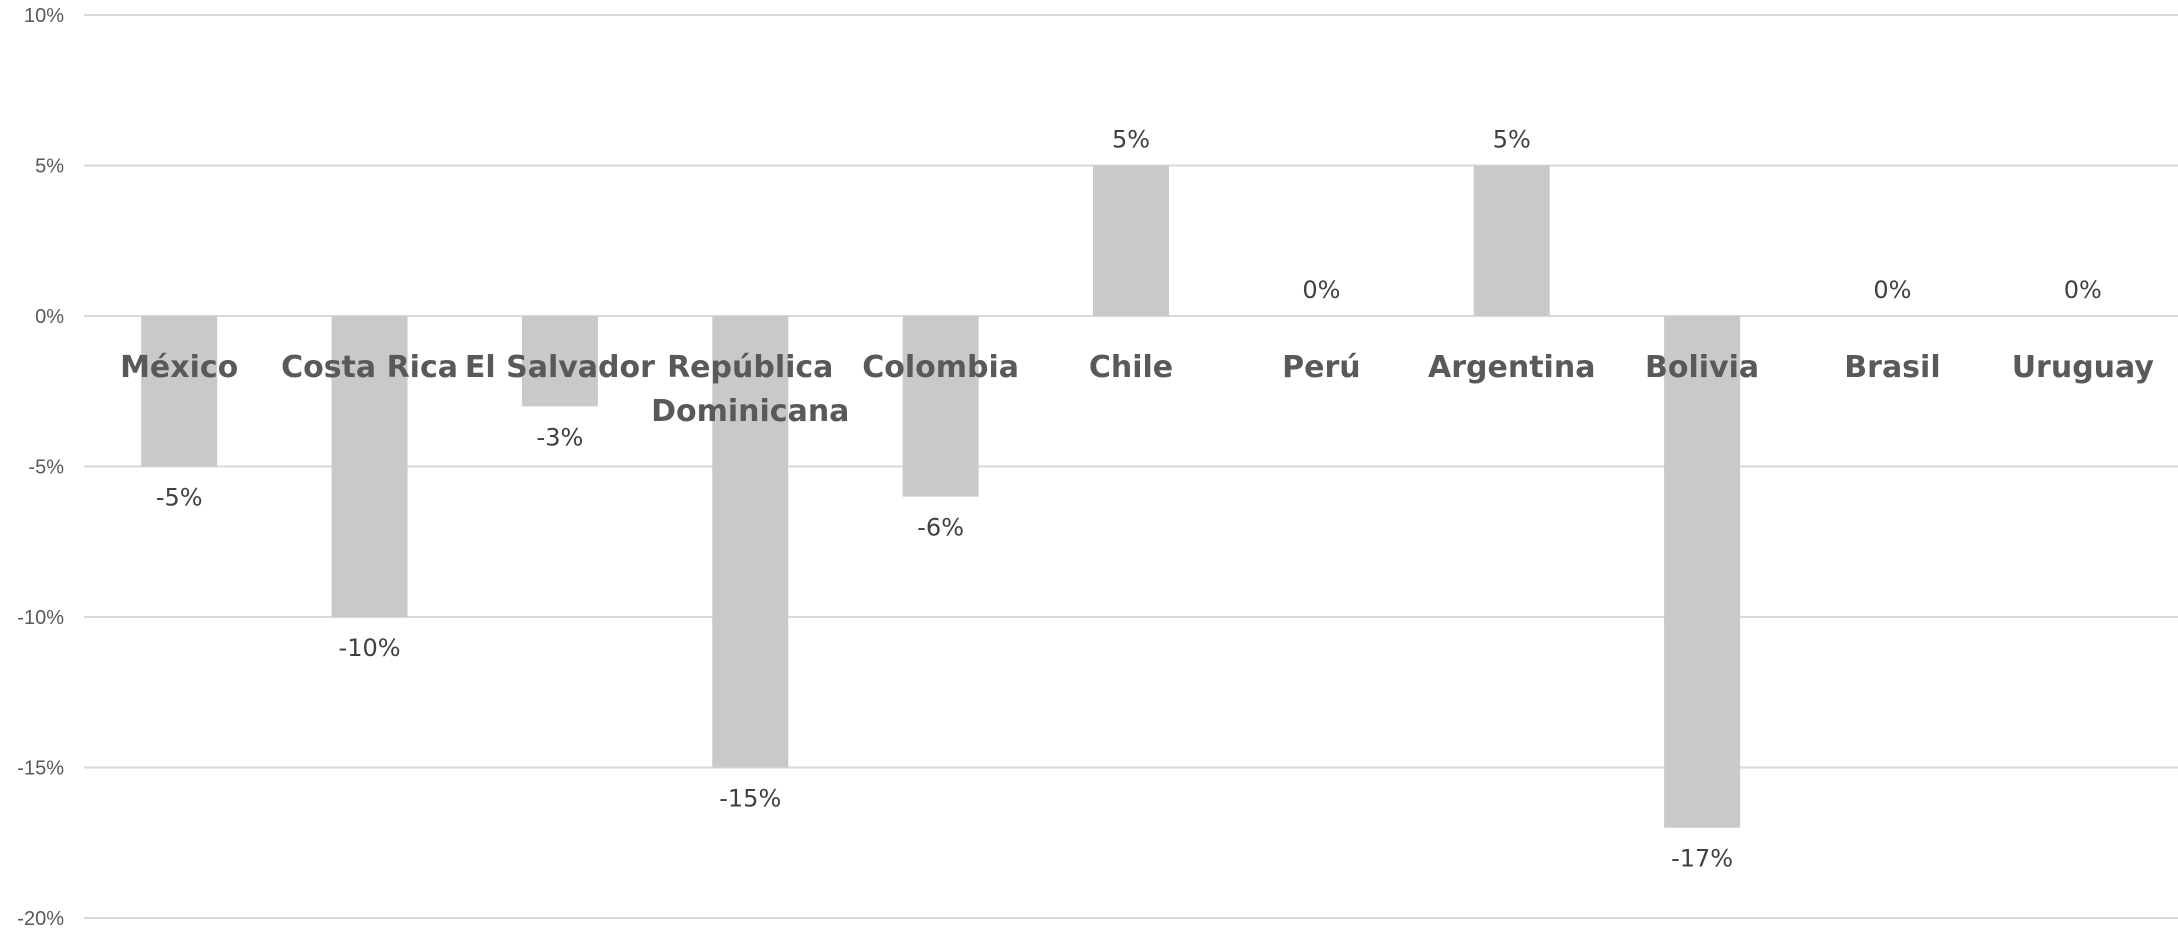  What do you see at coordinates (370, 648) in the screenshot?
I see `data-label: -10%` at bounding box center [370, 648].